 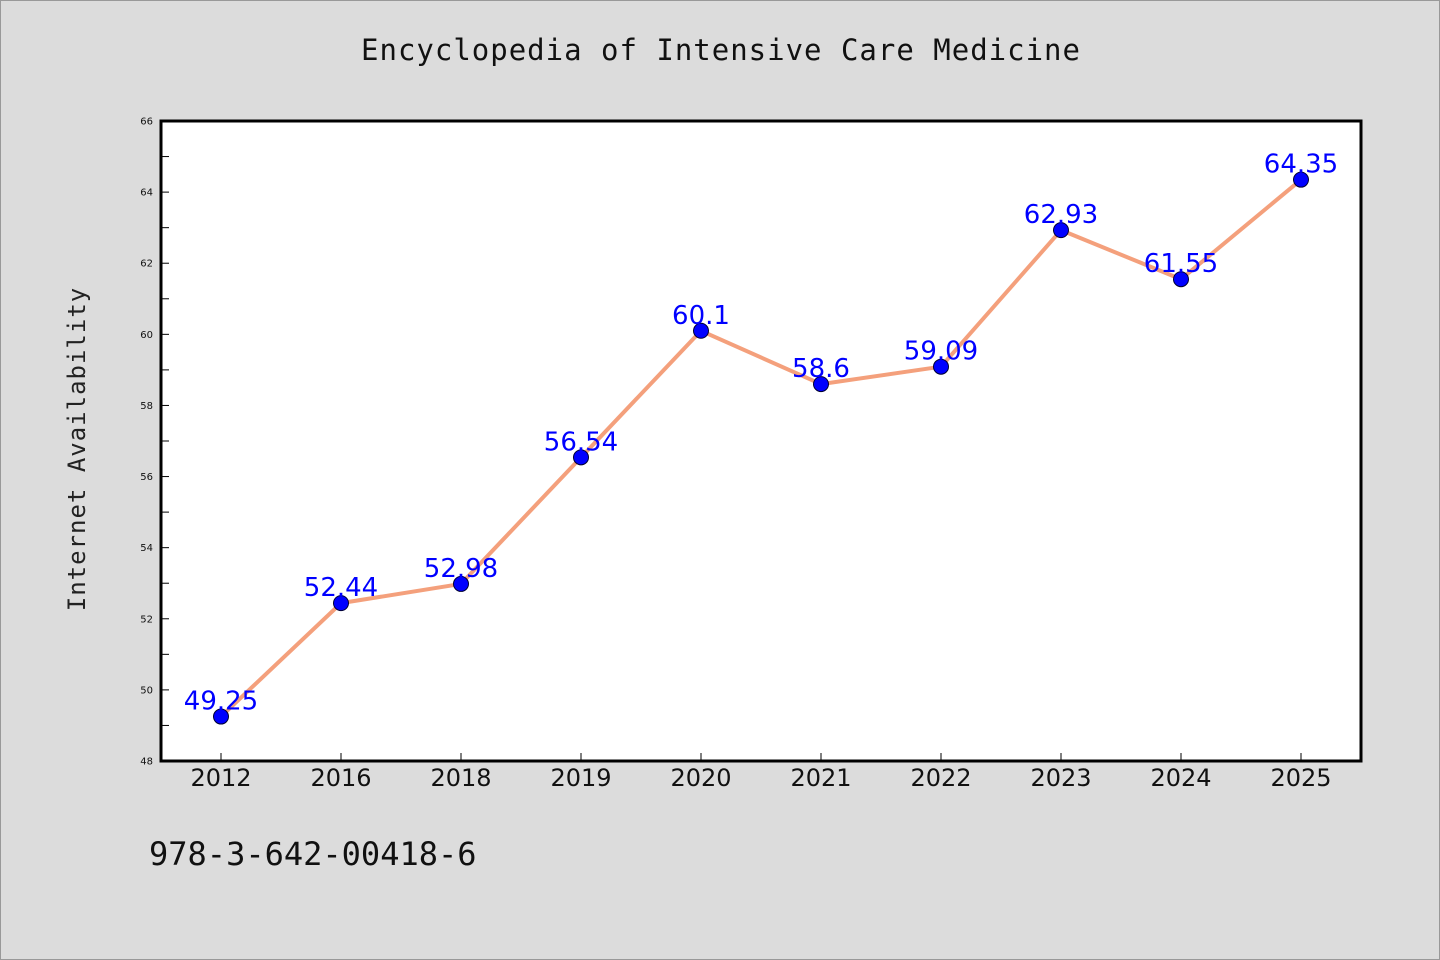 What do you see at coordinates (820, 778) in the screenshot?
I see `x-tick-label: 2021` at bounding box center [820, 778].